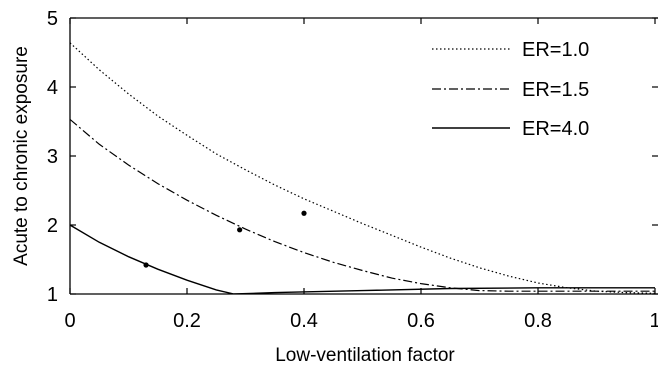 The height and width of the screenshot is (366, 658). I want to click on y-tick-label: 4, so click(52, 88).